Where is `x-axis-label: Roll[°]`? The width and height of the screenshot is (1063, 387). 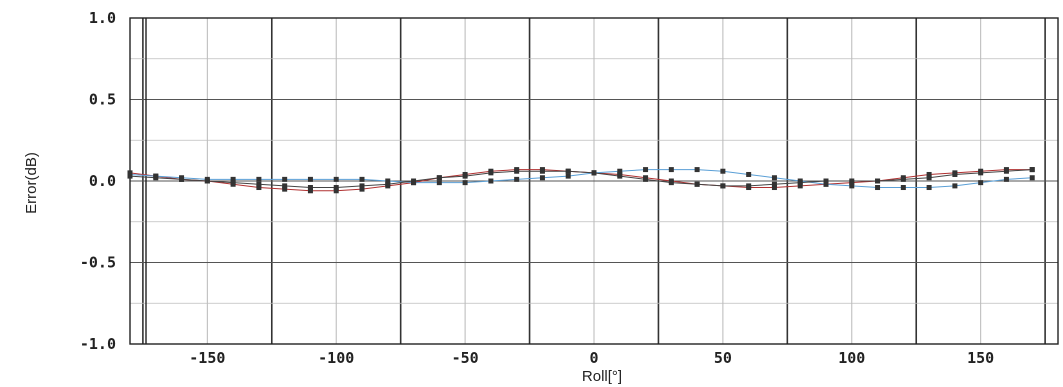 x-axis-label: Roll[°] is located at coordinates (602, 376).